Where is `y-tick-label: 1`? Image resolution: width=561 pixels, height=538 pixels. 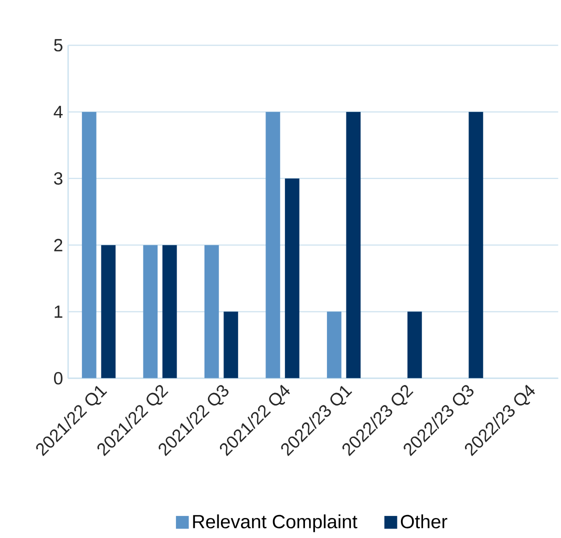
y-tick-label: 1 is located at coordinates (58, 312).